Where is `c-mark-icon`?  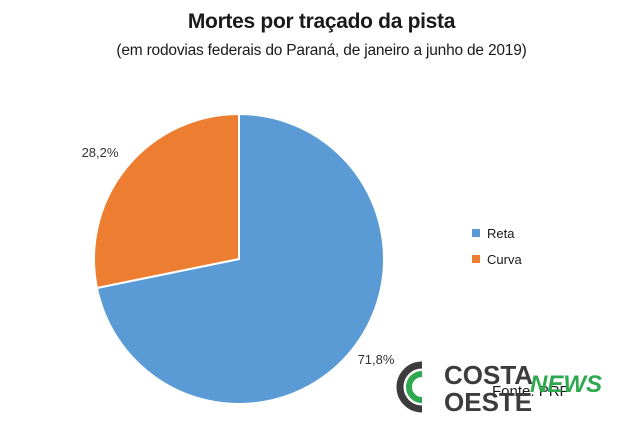 c-mark-icon is located at coordinates (409, 387).